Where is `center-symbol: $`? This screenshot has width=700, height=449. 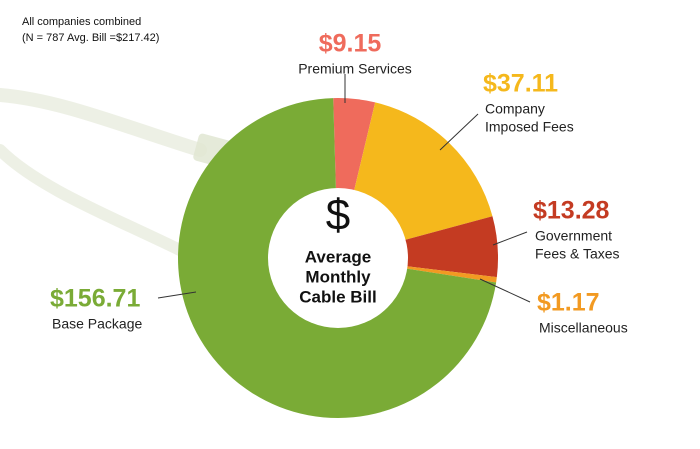 center-symbol: $ is located at coordinates (338, 215).